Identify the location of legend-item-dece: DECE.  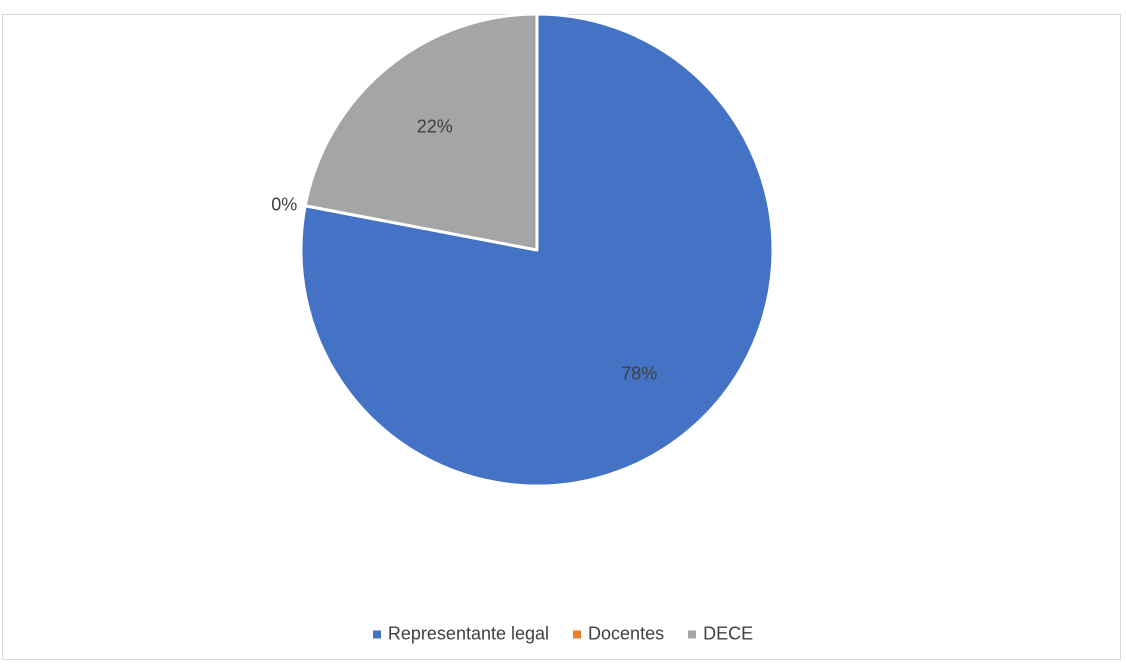
(720, 634).